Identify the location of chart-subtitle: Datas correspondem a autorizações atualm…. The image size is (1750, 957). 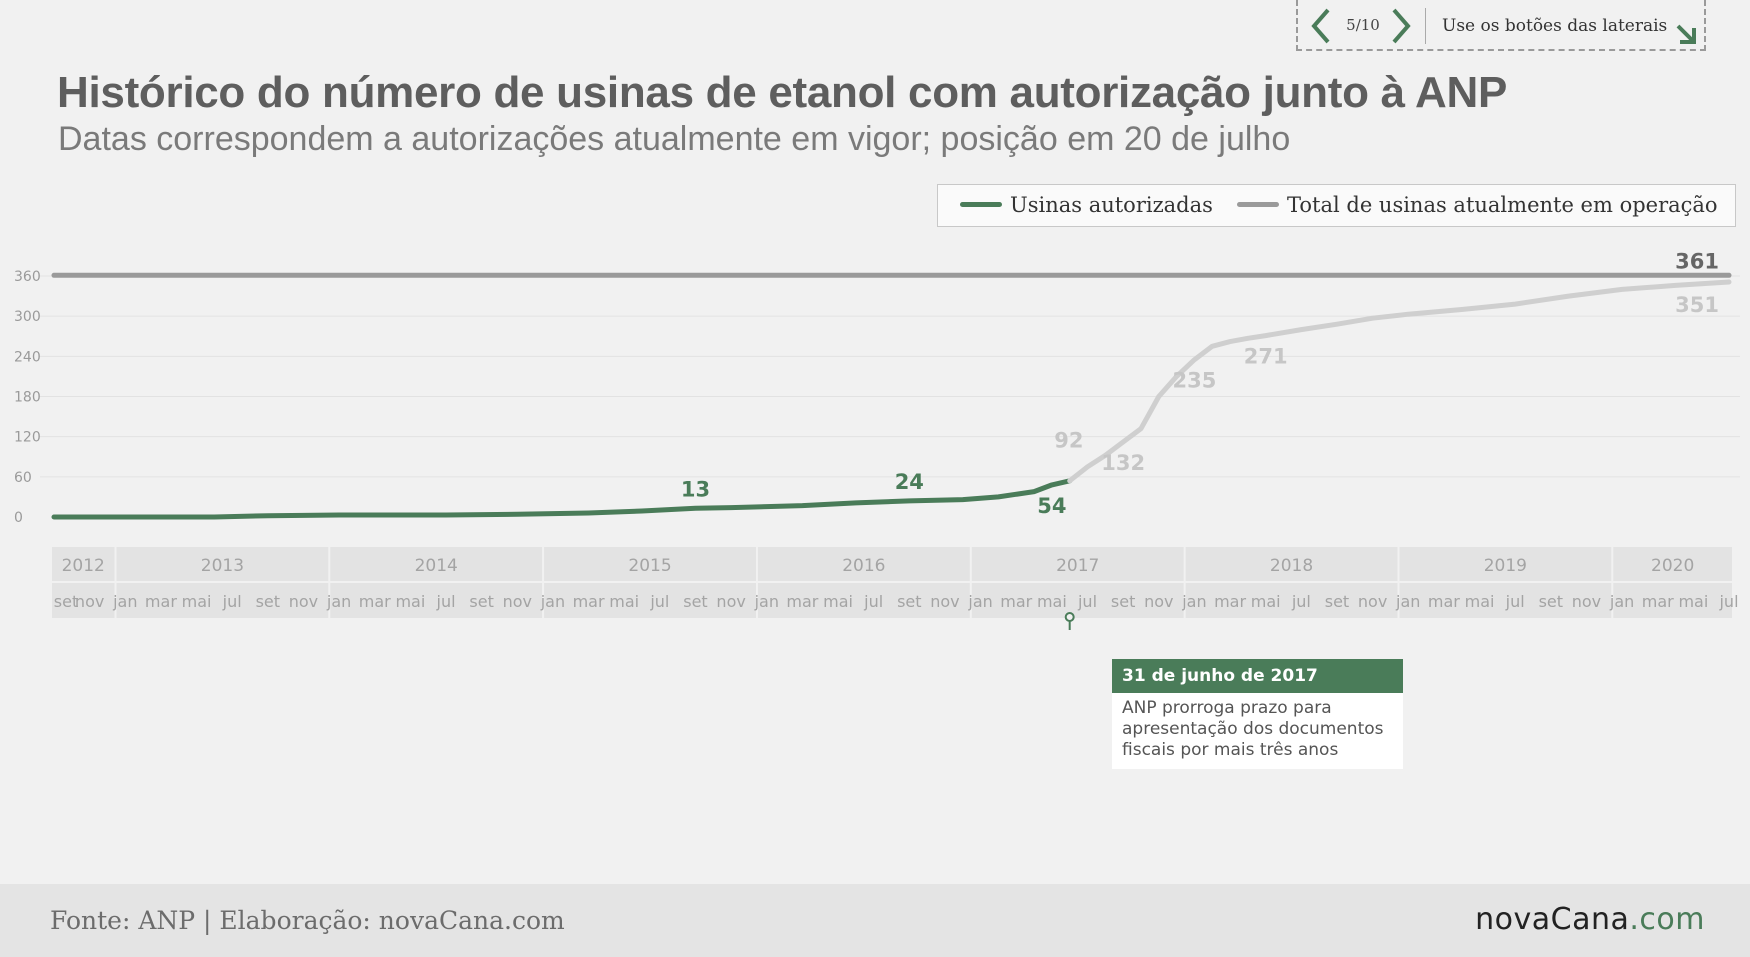
(674, 139).